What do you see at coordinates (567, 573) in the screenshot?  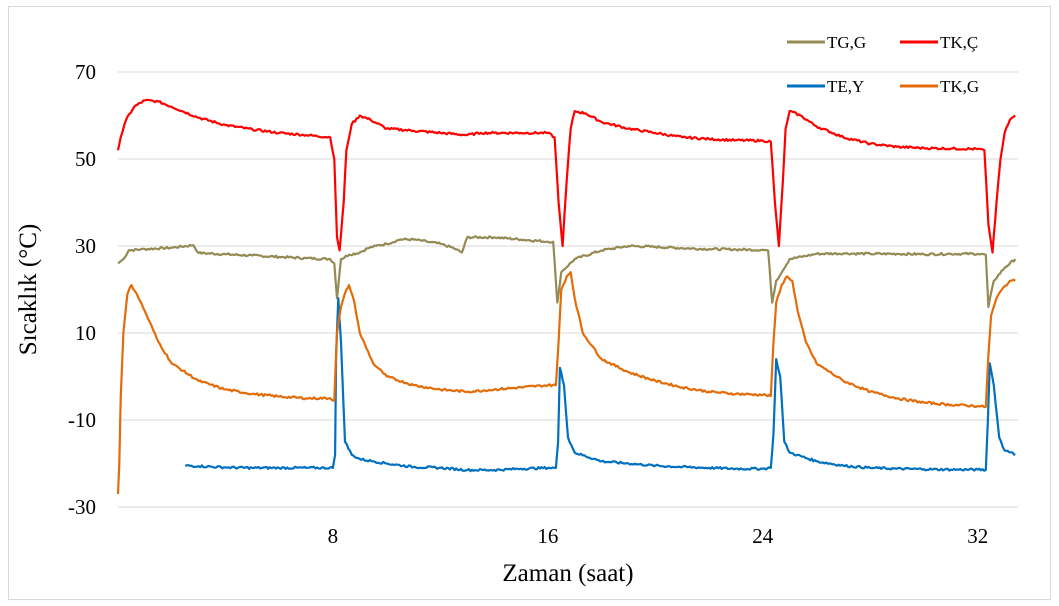 I see `x-axis-title: Zaman (saat)` at bounding box center [567, 573].